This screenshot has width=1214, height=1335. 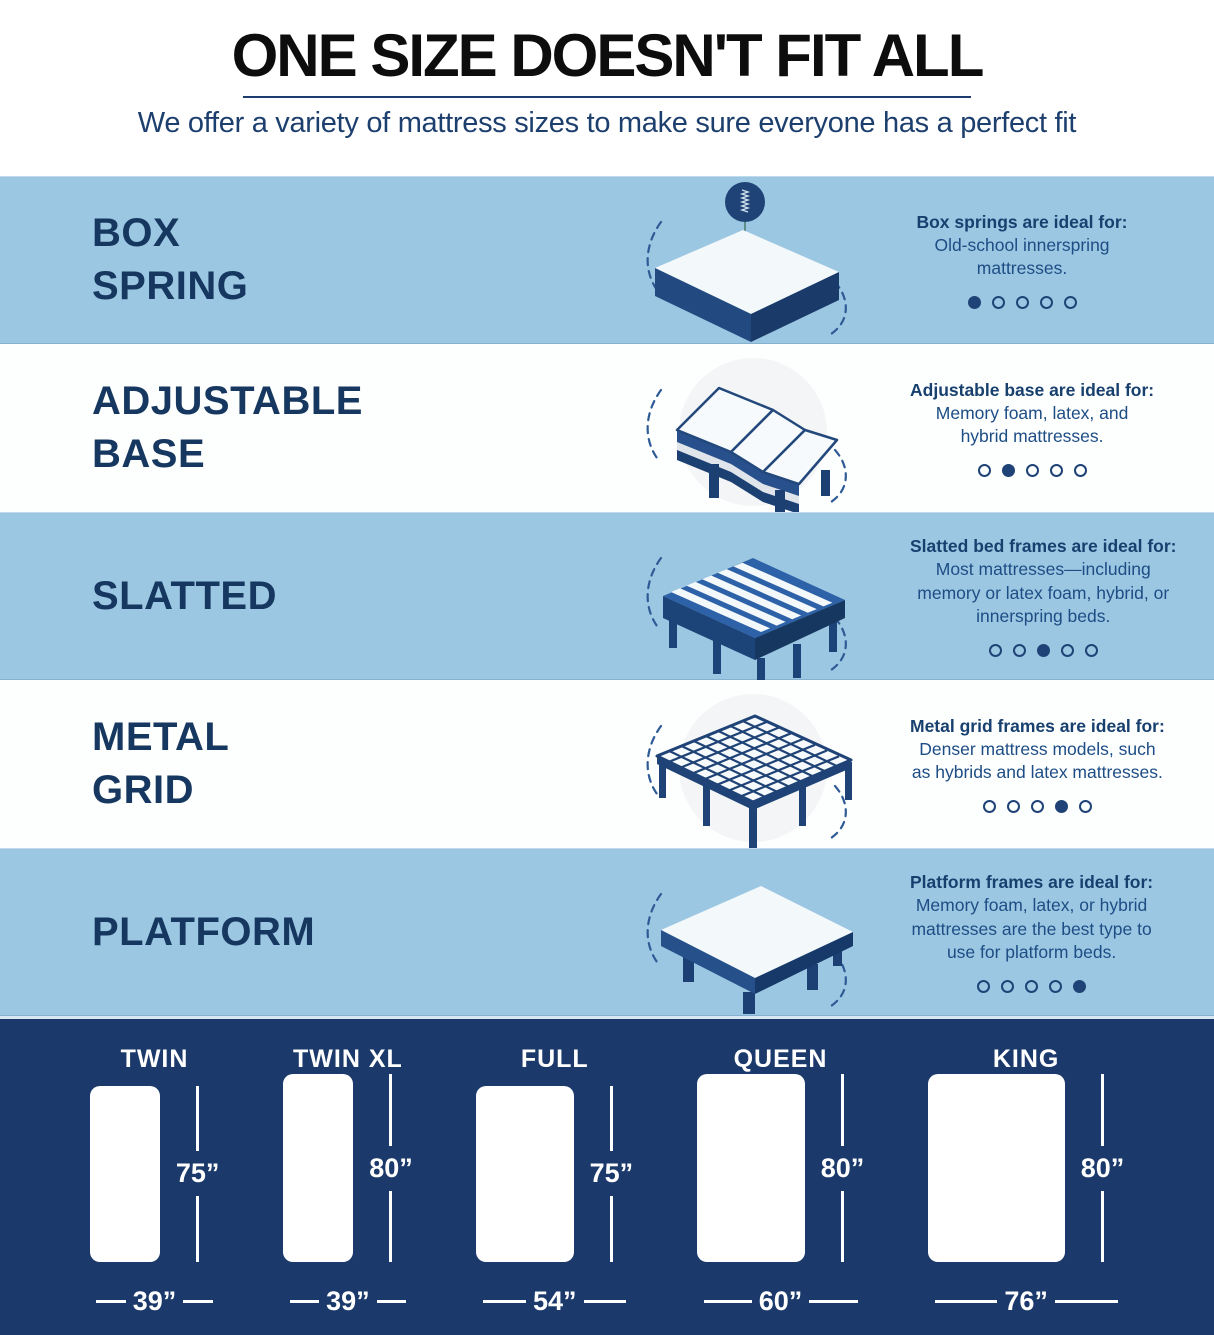 I want to click on adjustable-base-icon, so click(x=755, y=428).